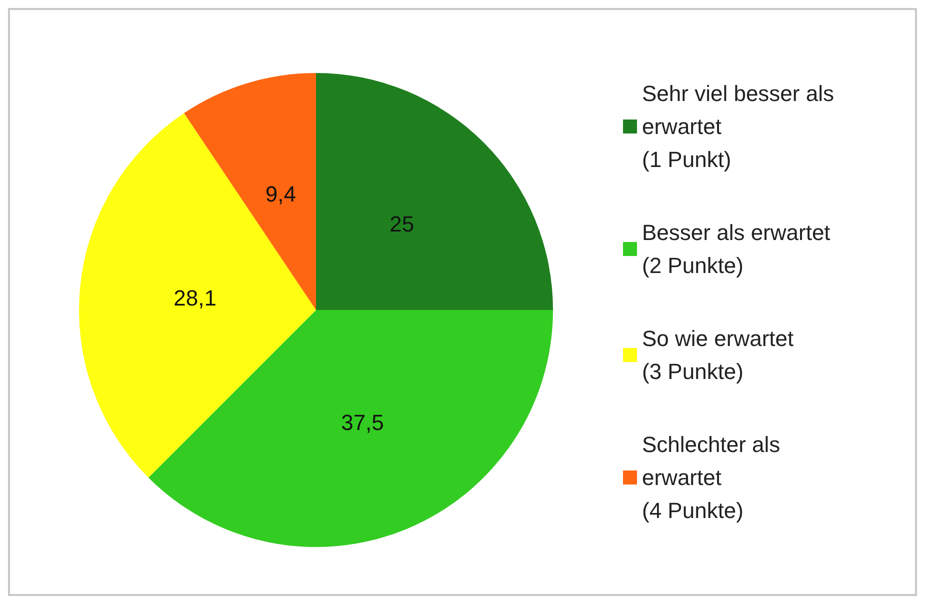  Describe the element at coordinates (280, 193) in the screenshot. I see `data-label: 9,4` at that location.